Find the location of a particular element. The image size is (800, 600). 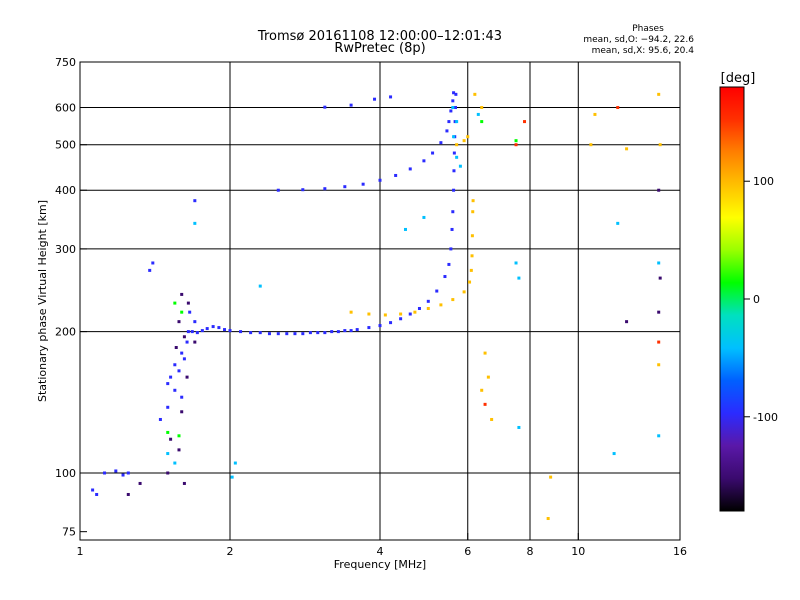

x-tick-label: 4 is located at coordinates (380, 551).